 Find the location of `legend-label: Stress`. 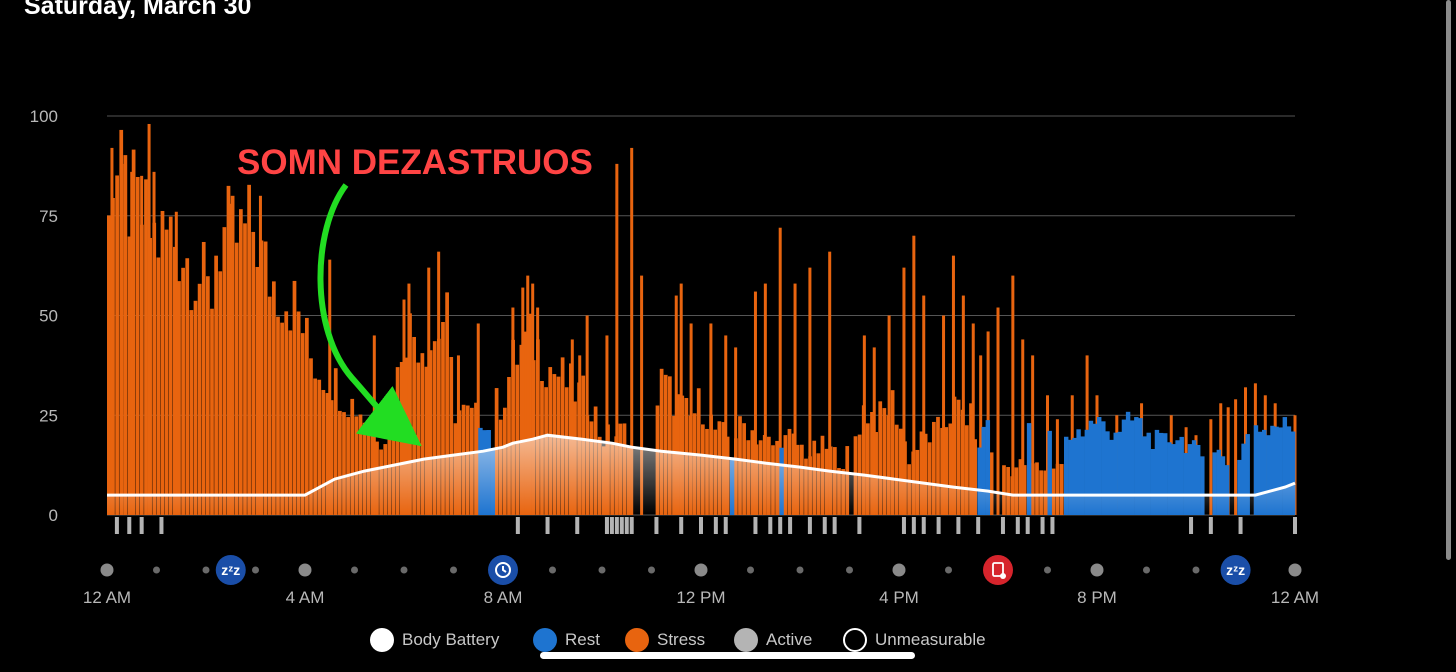

legend-label: Stress is located at coordinates (681, 639).